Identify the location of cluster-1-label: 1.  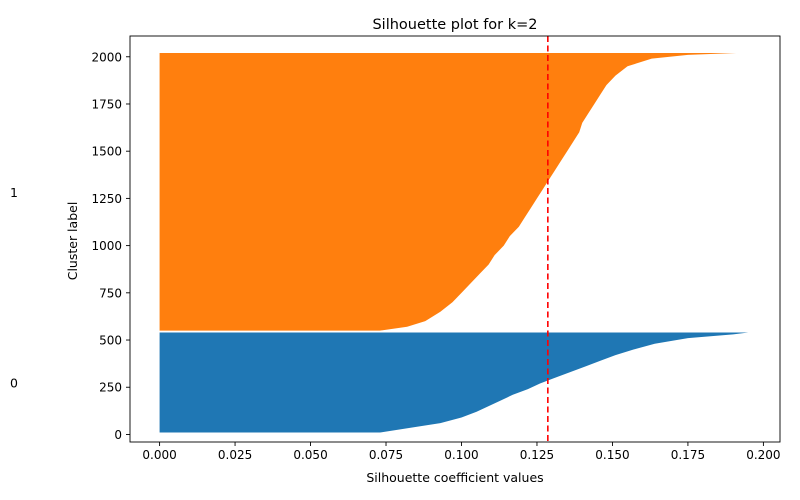
(14, 192).